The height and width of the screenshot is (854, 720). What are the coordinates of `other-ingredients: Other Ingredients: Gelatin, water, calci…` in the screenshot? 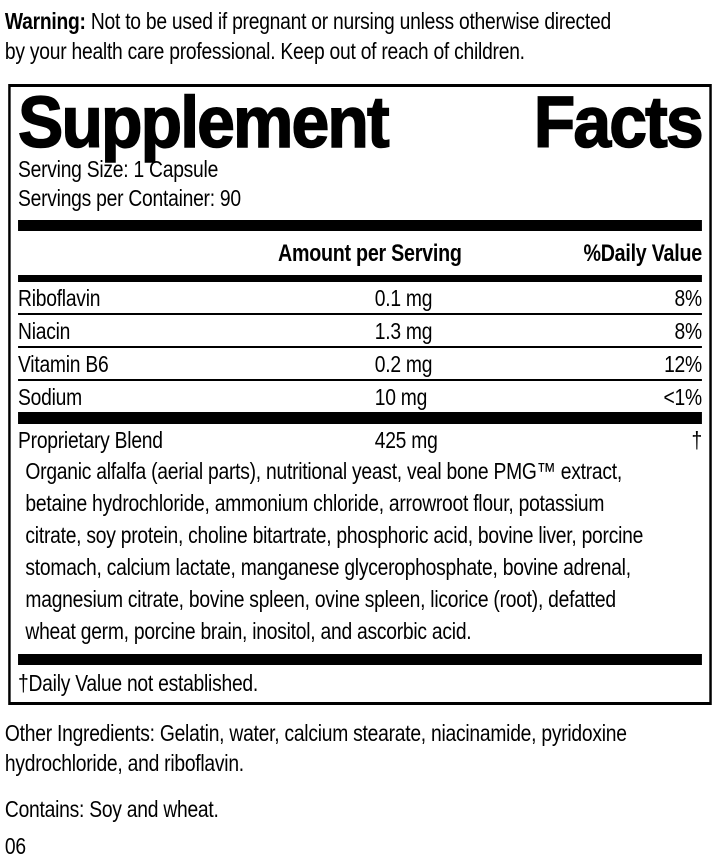 It's located at (359, 748).